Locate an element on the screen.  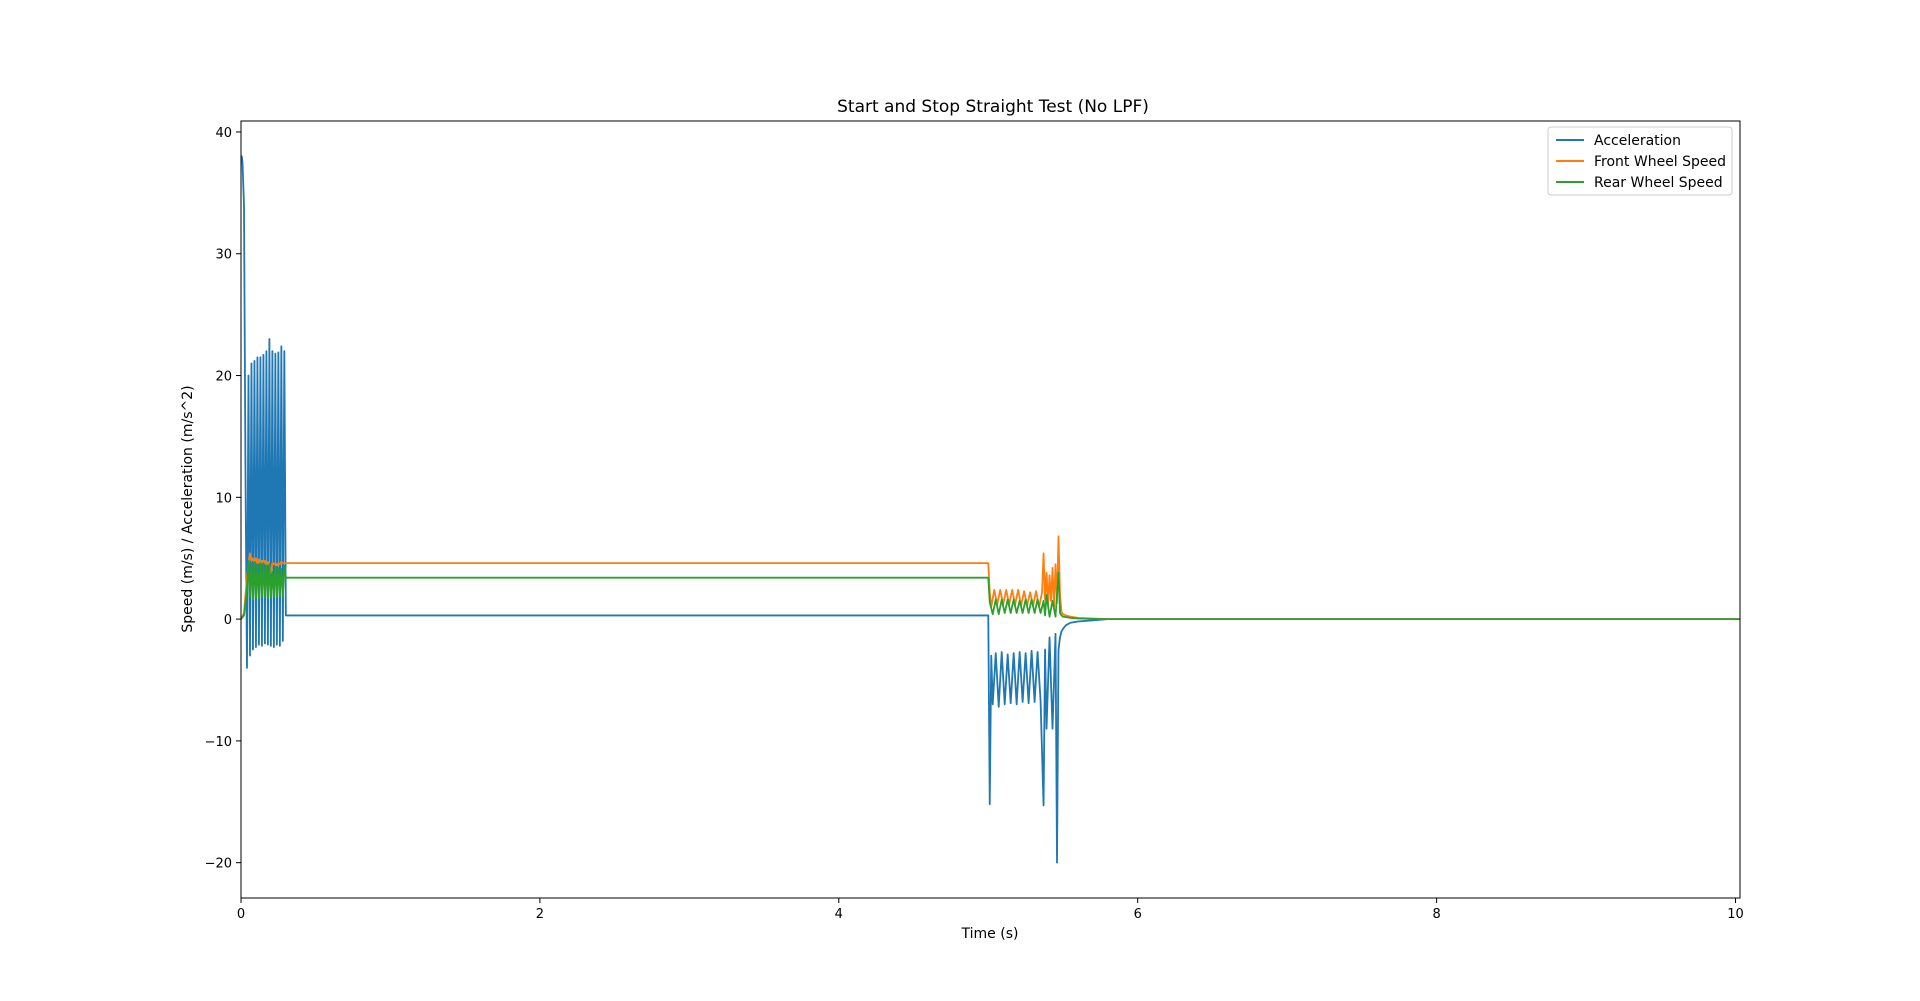
y-tick-label: 0 is located at coordinates (228, 620).